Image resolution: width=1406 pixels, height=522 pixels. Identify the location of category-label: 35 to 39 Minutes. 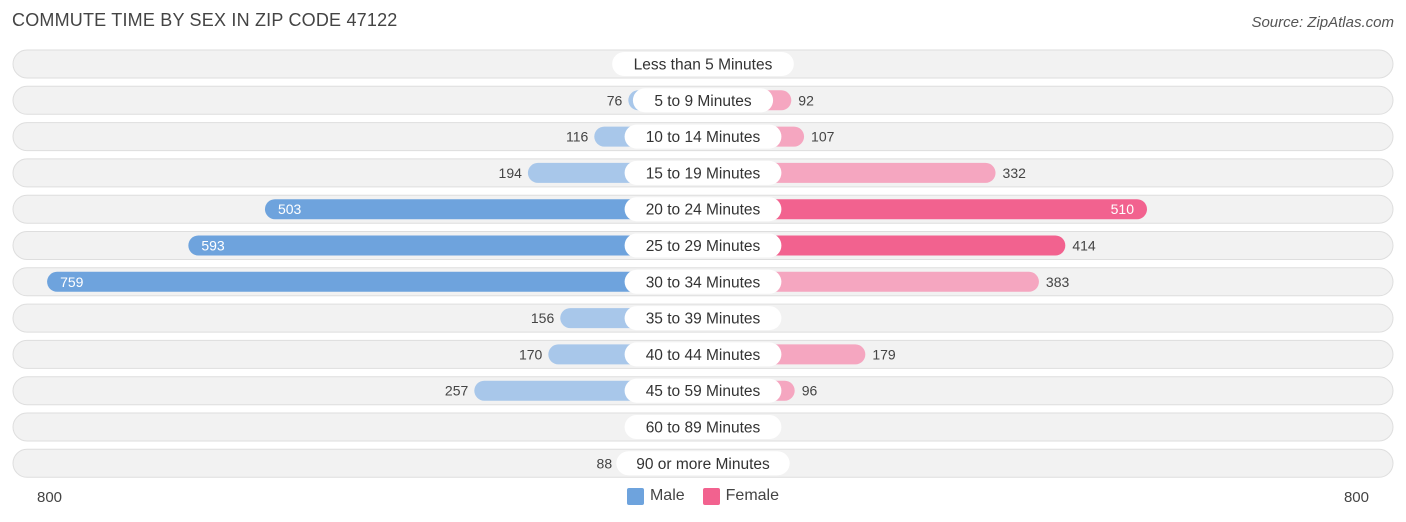
(703, 319).